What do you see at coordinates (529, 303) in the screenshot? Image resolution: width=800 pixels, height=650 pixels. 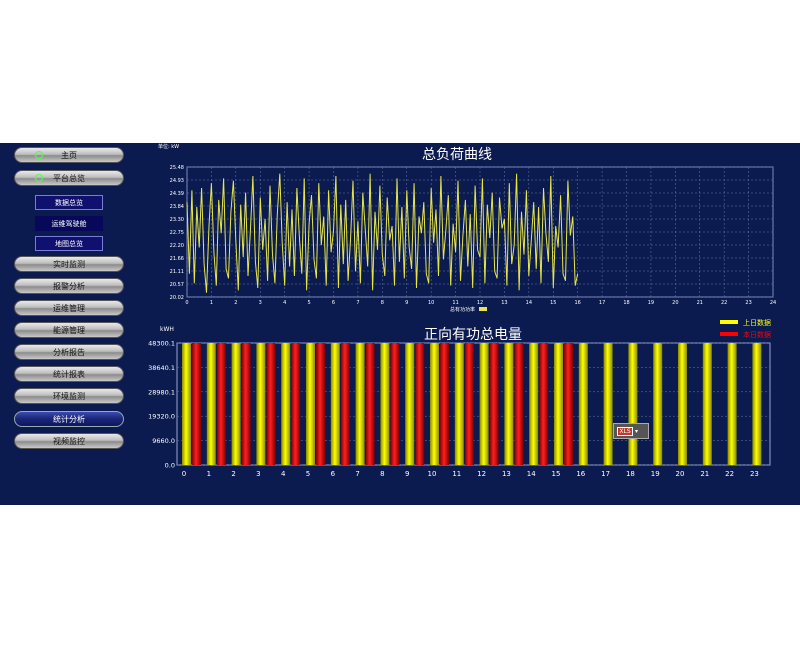 I see `load-x-tick: 14` at bounding box center [529, 303].